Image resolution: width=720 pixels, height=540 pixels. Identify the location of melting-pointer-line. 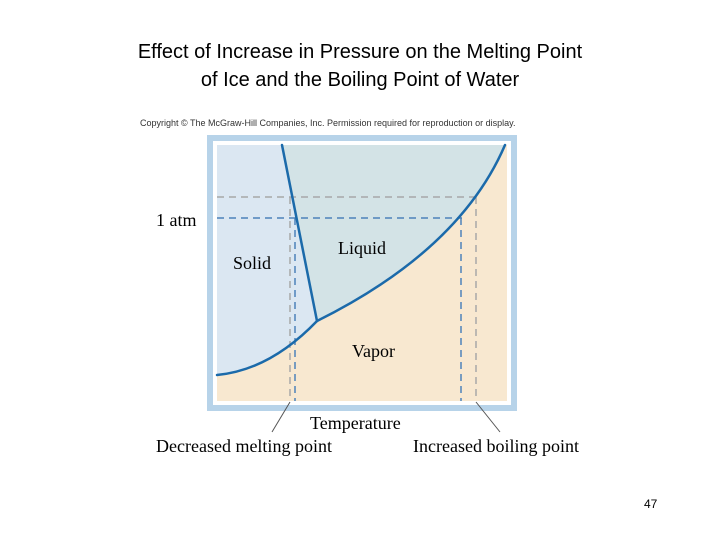
(281, 417).